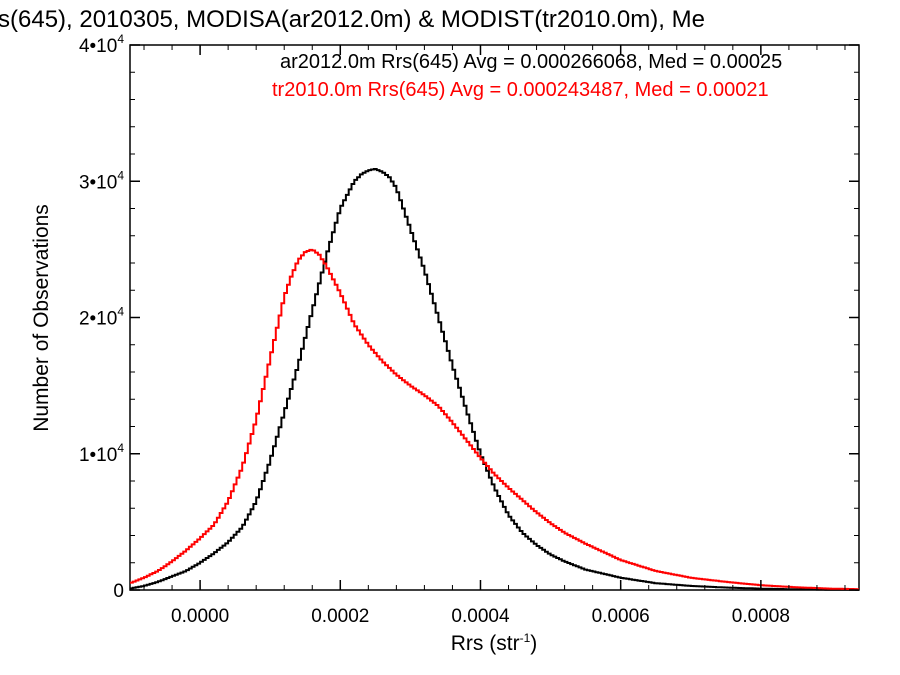 The width and height of the screenshot is (900, 675). What do you see at coordinates (101, 44) in the screenshot?
I see `y-tick-label: 4•104` at bounding box center [101, 44].